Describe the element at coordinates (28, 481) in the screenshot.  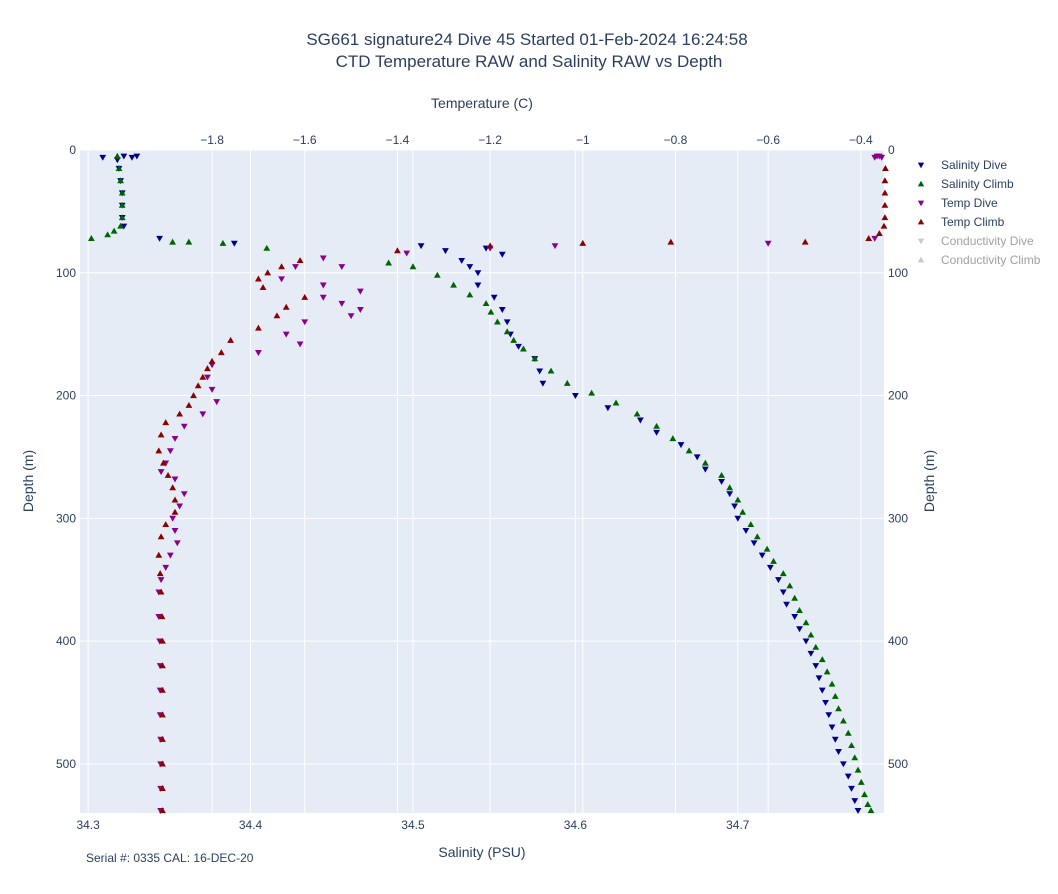
I see `y-left-axis-title: Depth (m)` at that location.